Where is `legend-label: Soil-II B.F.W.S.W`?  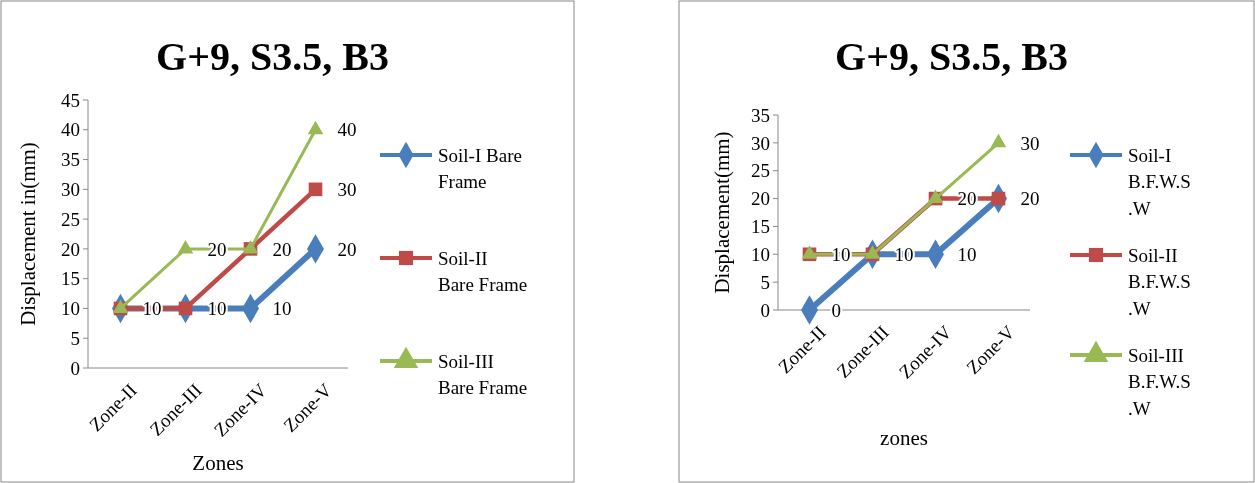
legend-label: Soil-II B.F.W.S.W is located at coordinates (1159, 281).